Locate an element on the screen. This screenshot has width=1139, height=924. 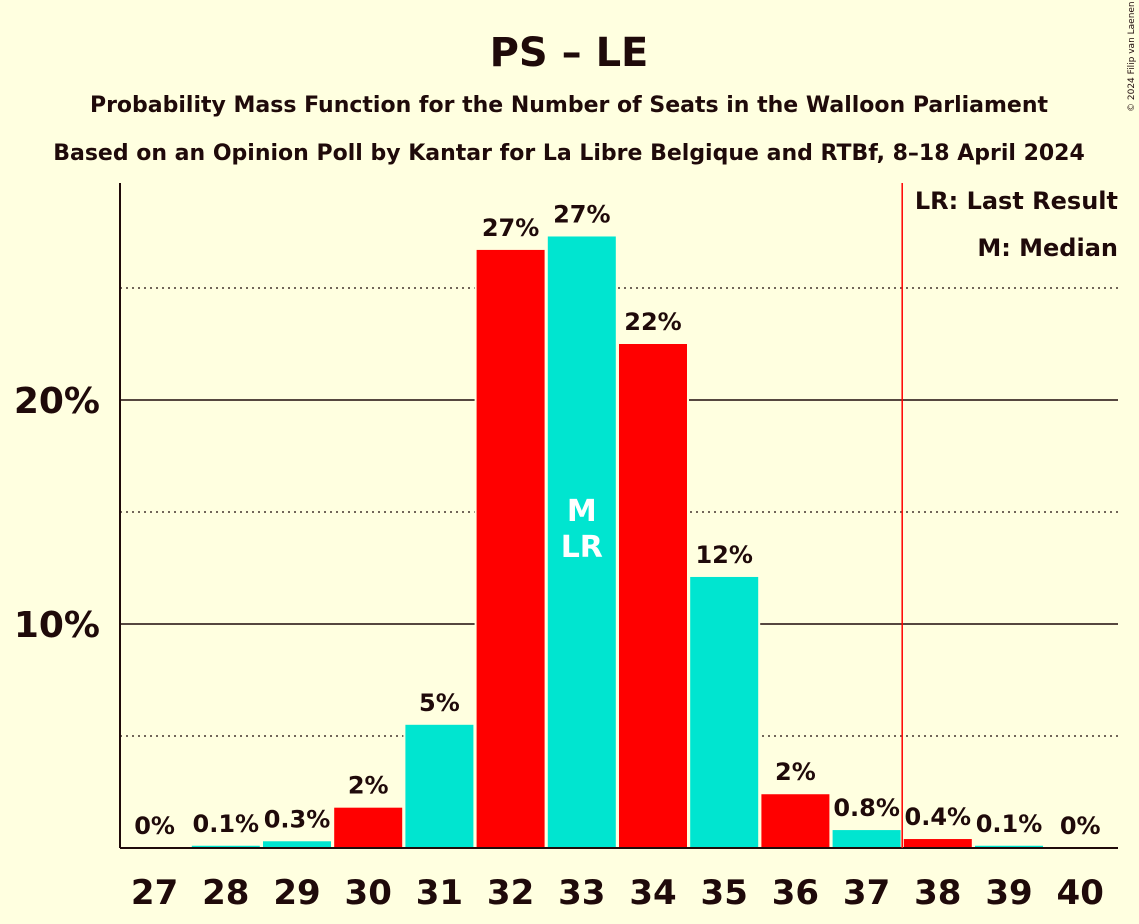
copyright-text: © 2024 Filip van Laenen is located at coordinates (1132, 56).